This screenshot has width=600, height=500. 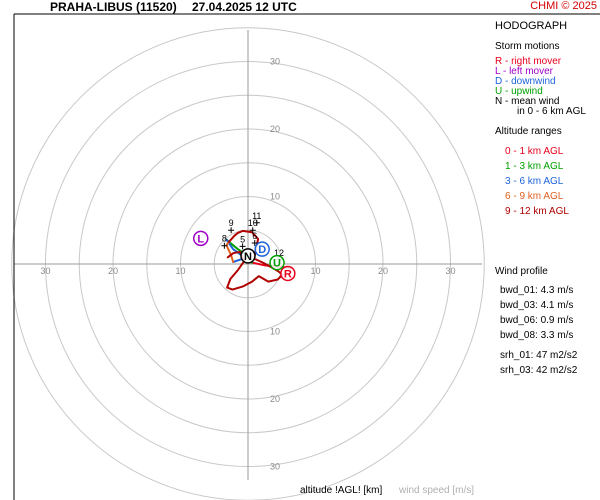 What do you see at coordinates (551, 111) in the screenshot?
I see `storm-motion-legend-layer: in 0 - 6 km AGL` at bounding box center [551, 111].